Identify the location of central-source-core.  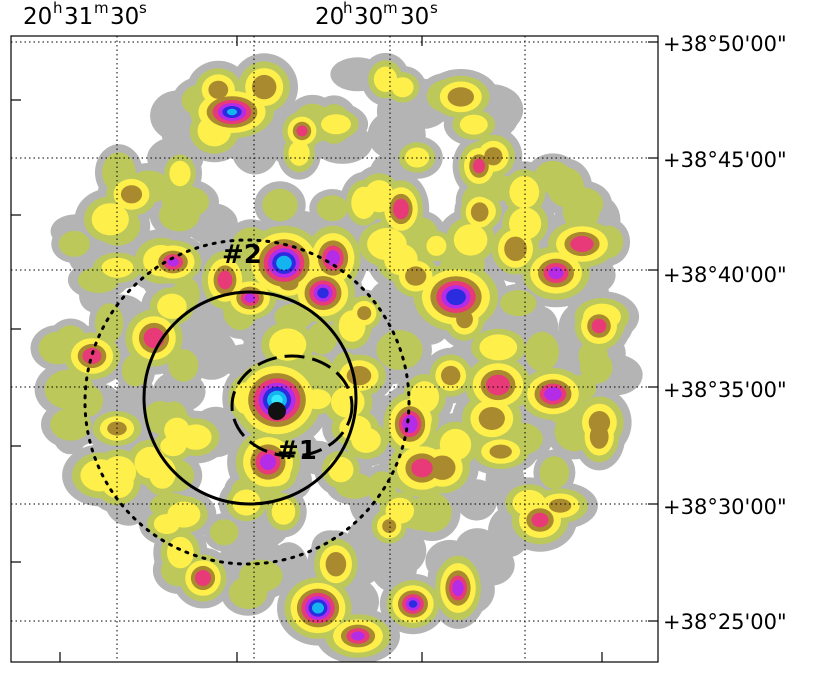
(277, 411).